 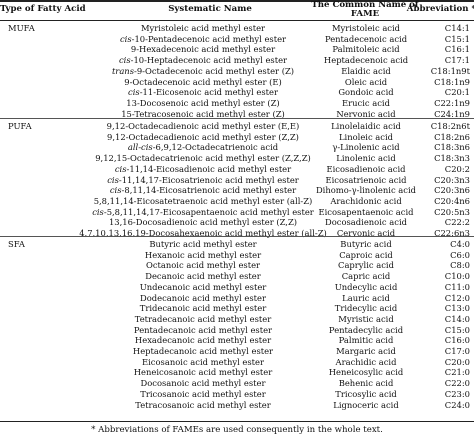 What do you see at coordinates (20, 126) in the screenshot?
I see `group-name: PUFA` at bounding box center [20, 126].